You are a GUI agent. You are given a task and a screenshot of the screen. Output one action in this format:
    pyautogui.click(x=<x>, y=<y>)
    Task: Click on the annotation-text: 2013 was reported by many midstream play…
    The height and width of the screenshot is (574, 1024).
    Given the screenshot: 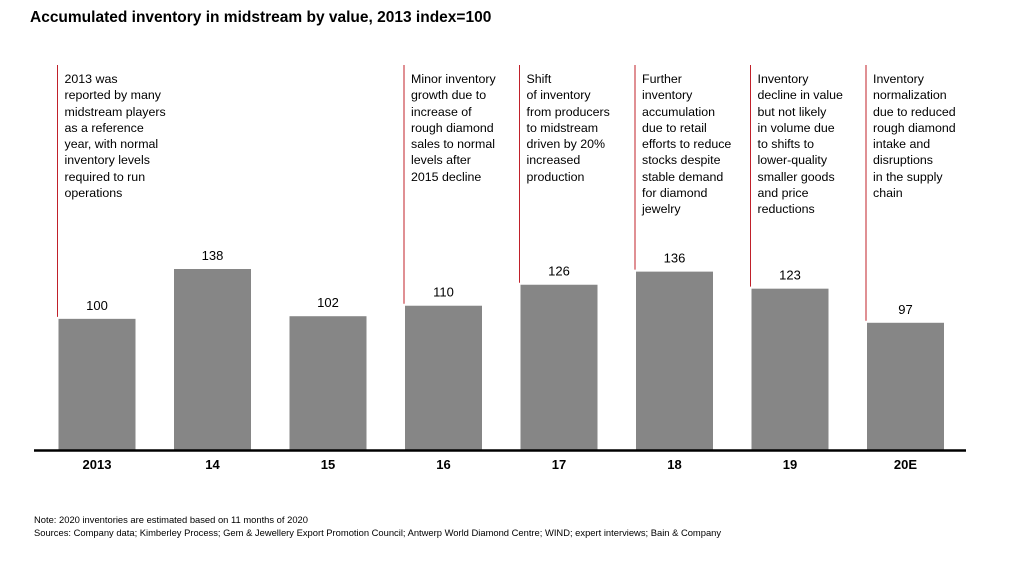 What is the action you would take?
    pyautogui.click(x=115, y=136)
    